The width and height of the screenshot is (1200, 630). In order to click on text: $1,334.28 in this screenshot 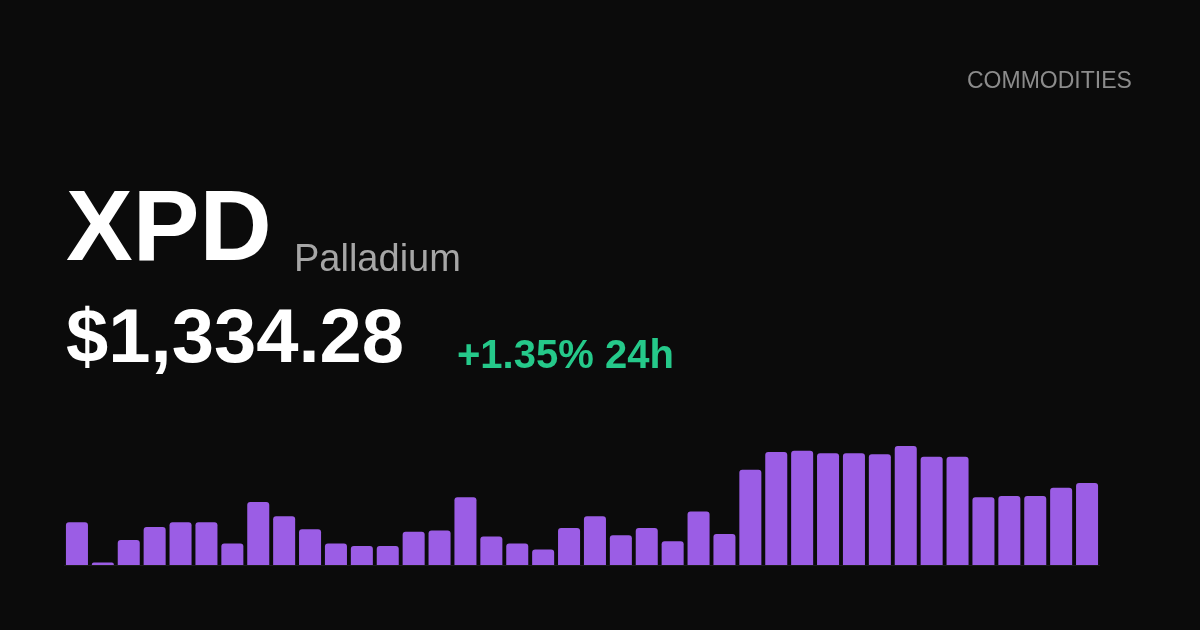, I will do `click(235, 335)`.